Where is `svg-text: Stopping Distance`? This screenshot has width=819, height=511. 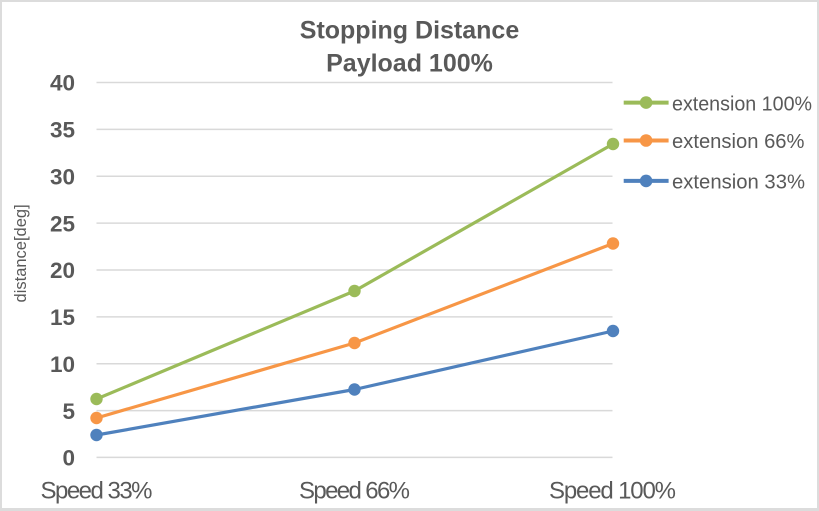 svg-text: Stopping Distance is located at coordinates (410, 30).